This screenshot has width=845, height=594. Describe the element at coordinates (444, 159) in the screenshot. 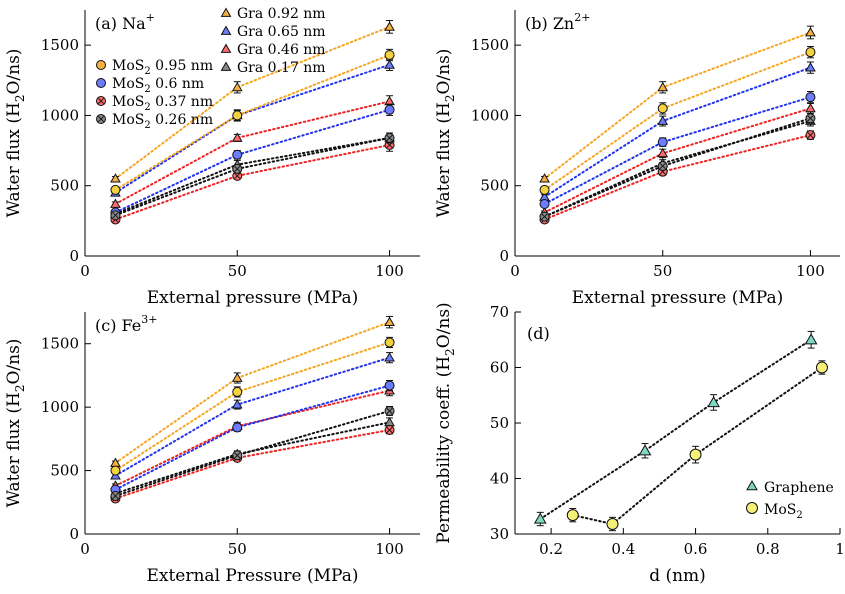

I see `y-axis-label-part: Water flux (H` at that location.